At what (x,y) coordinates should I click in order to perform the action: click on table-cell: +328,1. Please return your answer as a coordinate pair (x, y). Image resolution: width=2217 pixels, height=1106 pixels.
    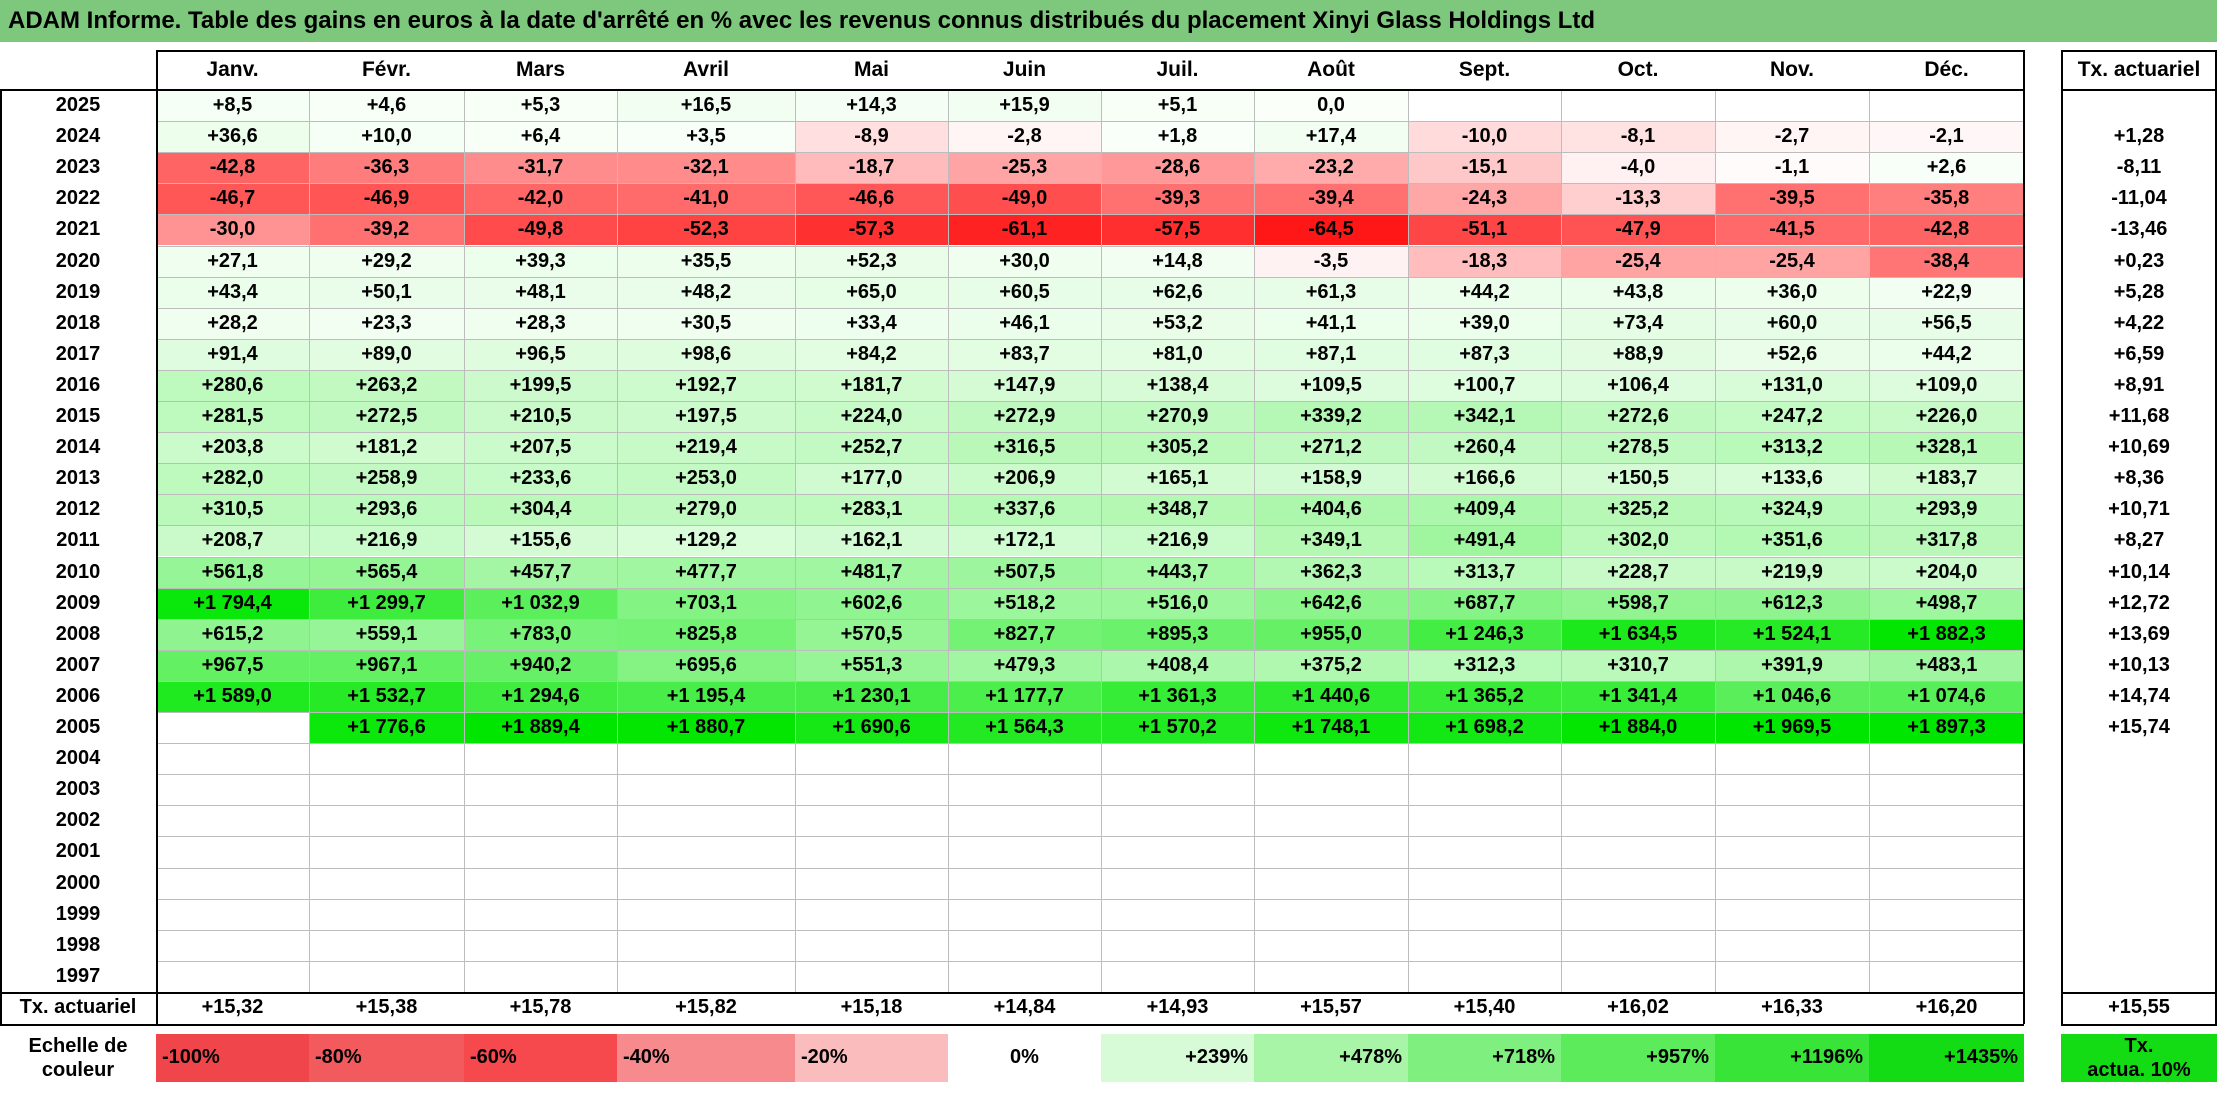
    Looking at the image, I should click on (1946, 448).